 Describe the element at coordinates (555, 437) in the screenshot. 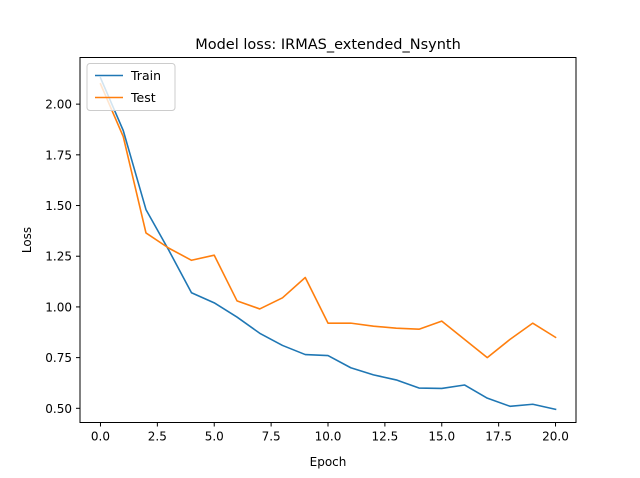

I see `x-tick-label: 20.0` at that location.